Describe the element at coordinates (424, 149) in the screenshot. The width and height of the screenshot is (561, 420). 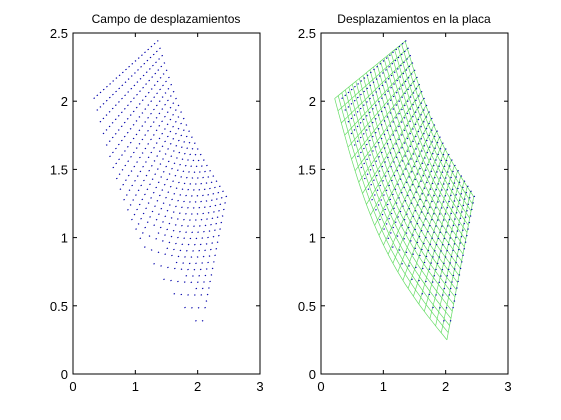
I see `mesh-arc-line` at that location.